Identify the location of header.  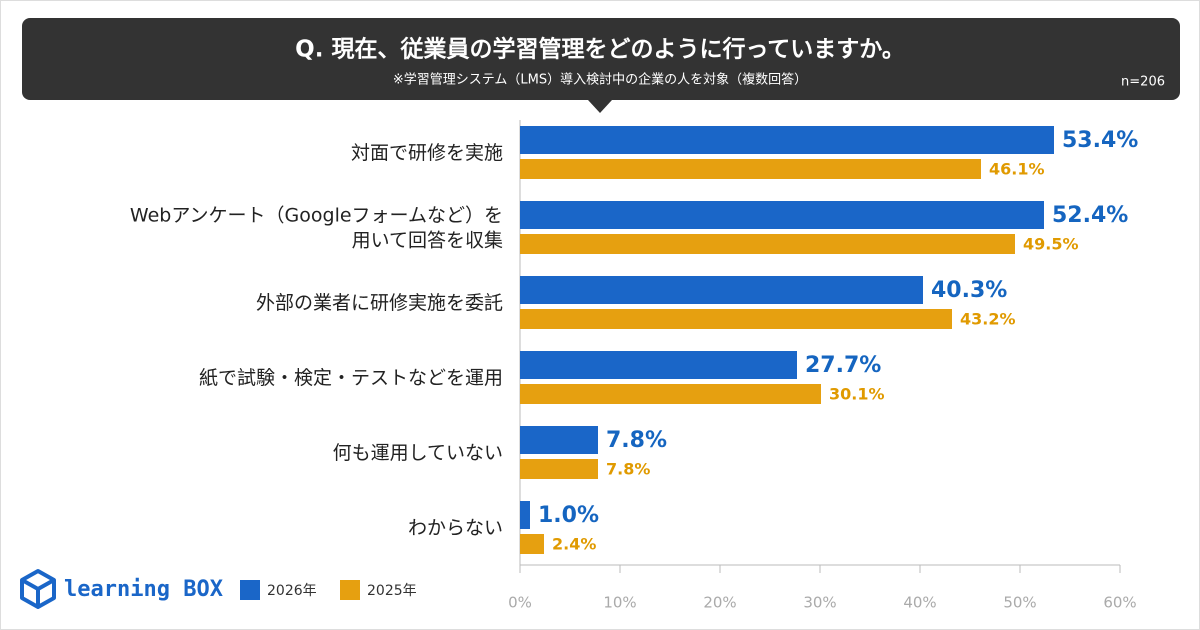
(601, 59).